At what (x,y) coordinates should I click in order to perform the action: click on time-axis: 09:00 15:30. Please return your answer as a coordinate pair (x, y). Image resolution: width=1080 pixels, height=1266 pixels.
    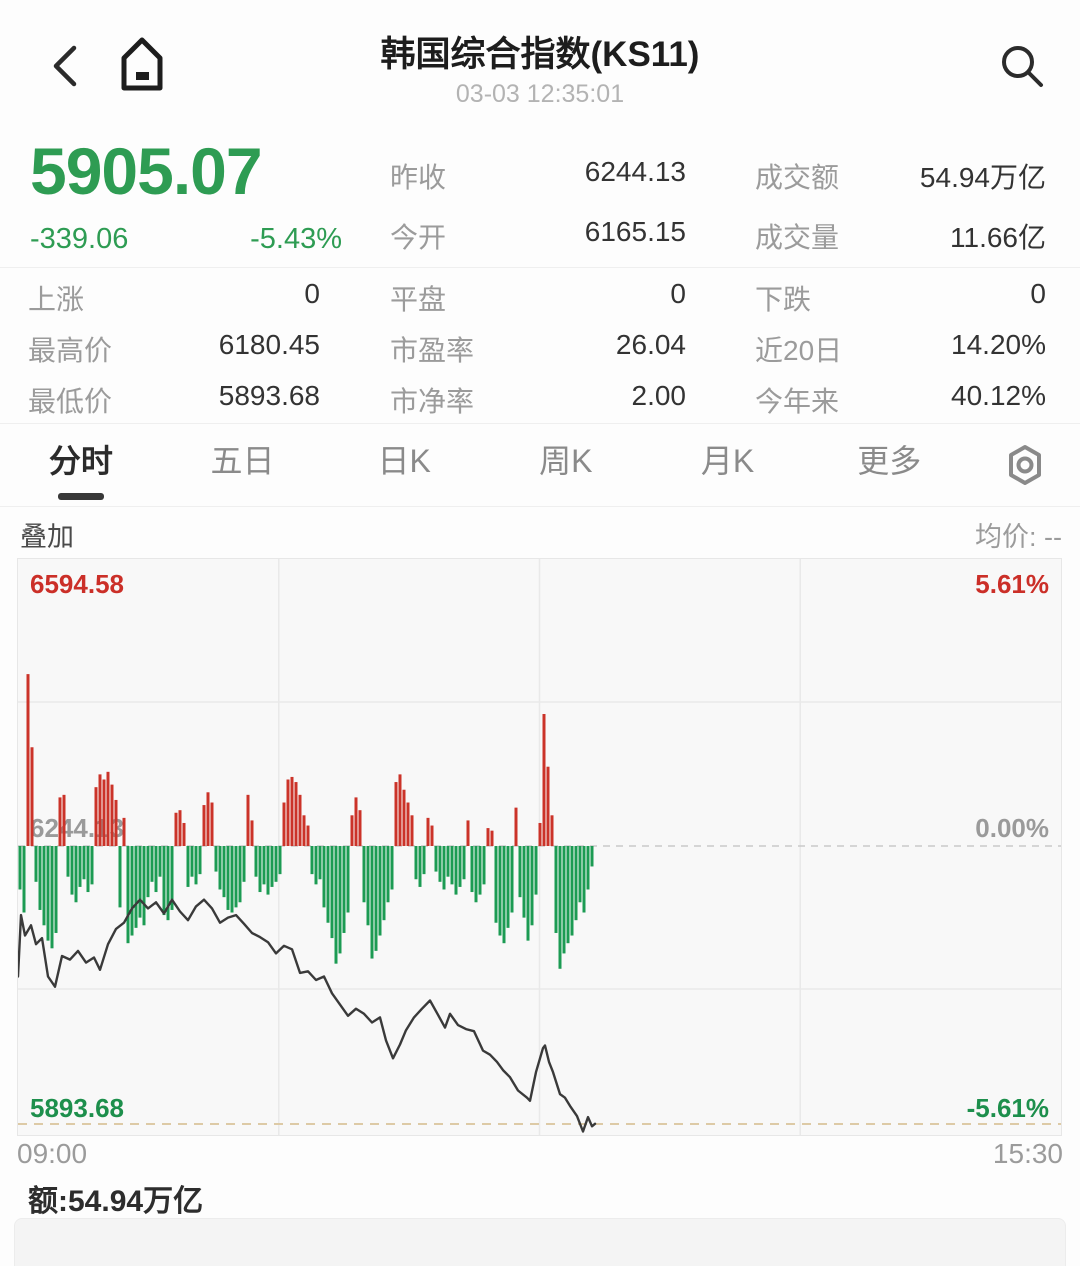
    Looking at the image, I should click on (540, 1154).